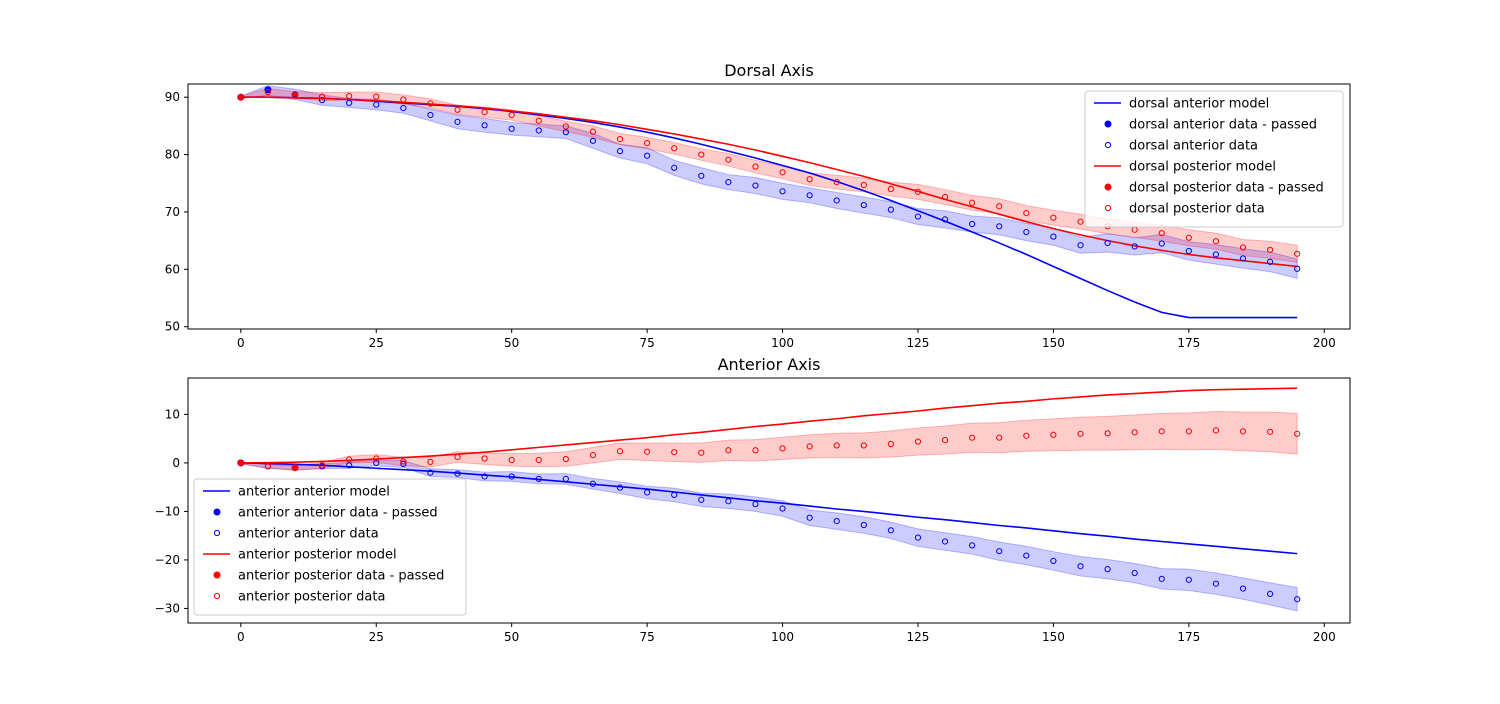  What do you see at coordinates (167, 560) in the screenshot?
I see `y-tick-label: −20` at bounding box center [167, 560].